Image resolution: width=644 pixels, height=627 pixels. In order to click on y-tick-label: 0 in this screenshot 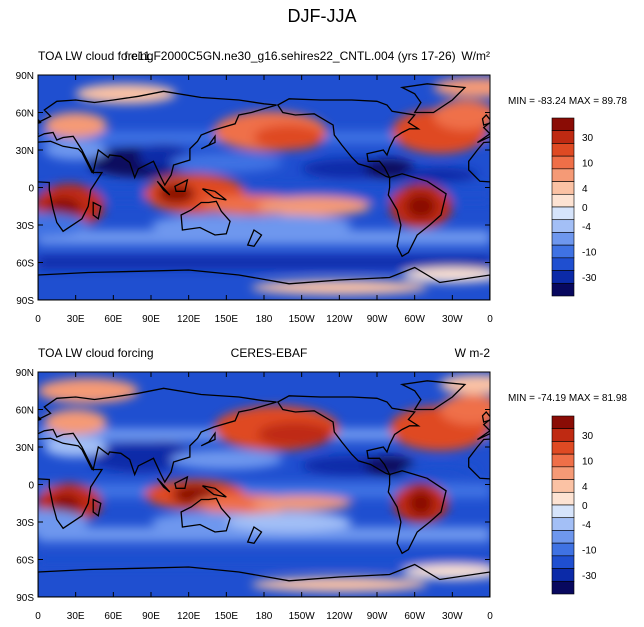, I will do `click(31, 189)`.